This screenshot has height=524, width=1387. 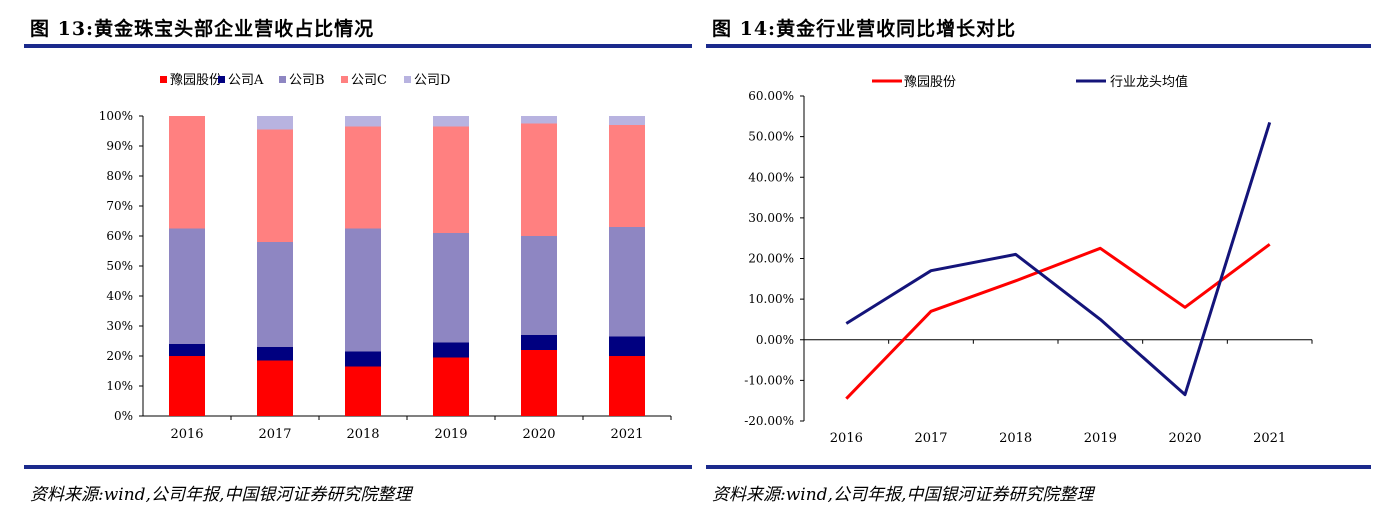 I want to click on figure-14-bottom-rule, so click(x=1038, y=467).